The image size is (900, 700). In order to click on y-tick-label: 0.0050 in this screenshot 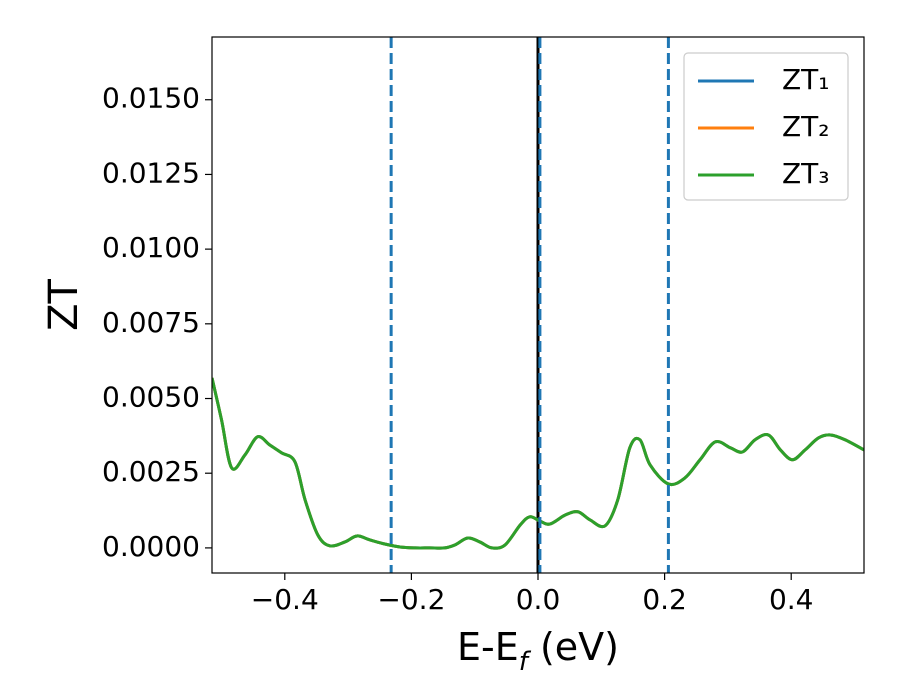, I will do `click(151, 397)`.